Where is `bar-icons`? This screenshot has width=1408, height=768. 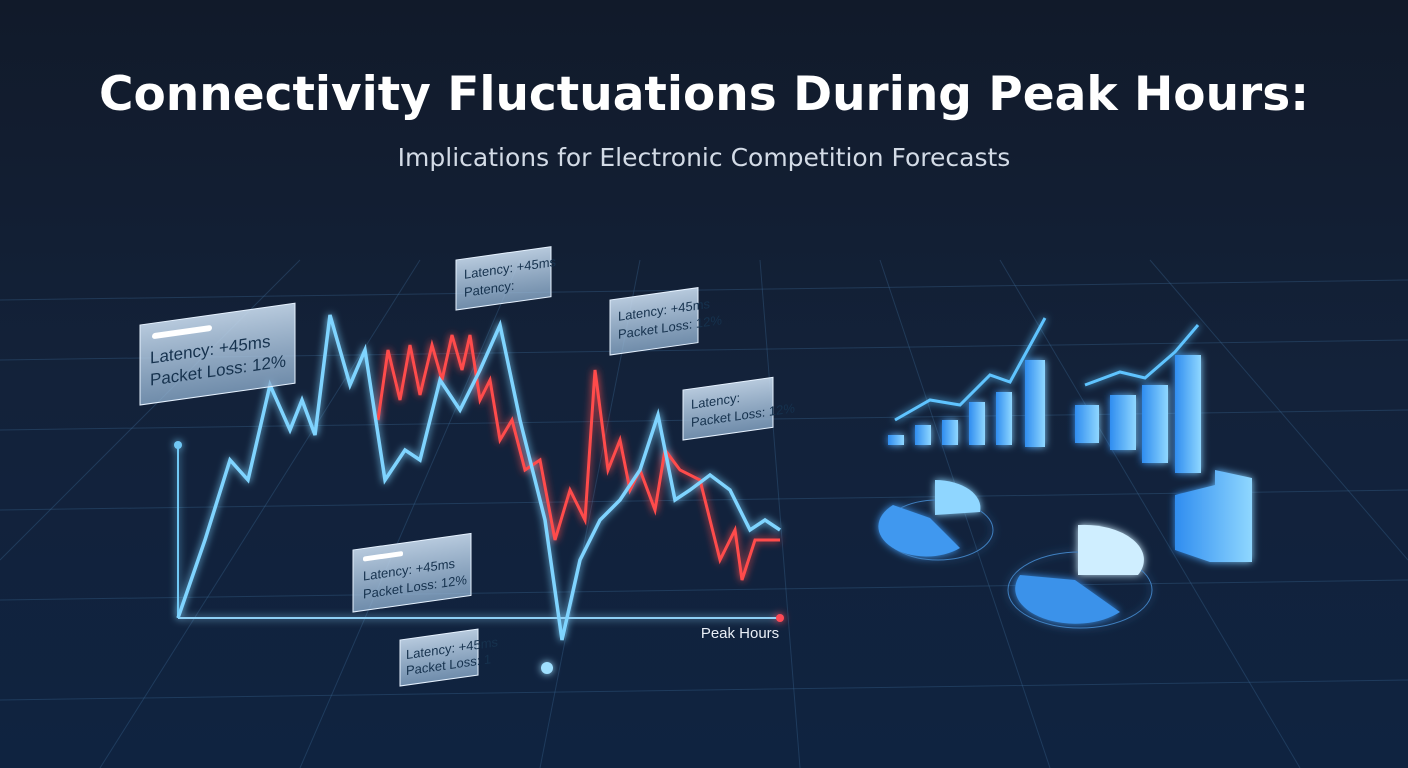 bar-icons is located at coordinates (1070, 439).